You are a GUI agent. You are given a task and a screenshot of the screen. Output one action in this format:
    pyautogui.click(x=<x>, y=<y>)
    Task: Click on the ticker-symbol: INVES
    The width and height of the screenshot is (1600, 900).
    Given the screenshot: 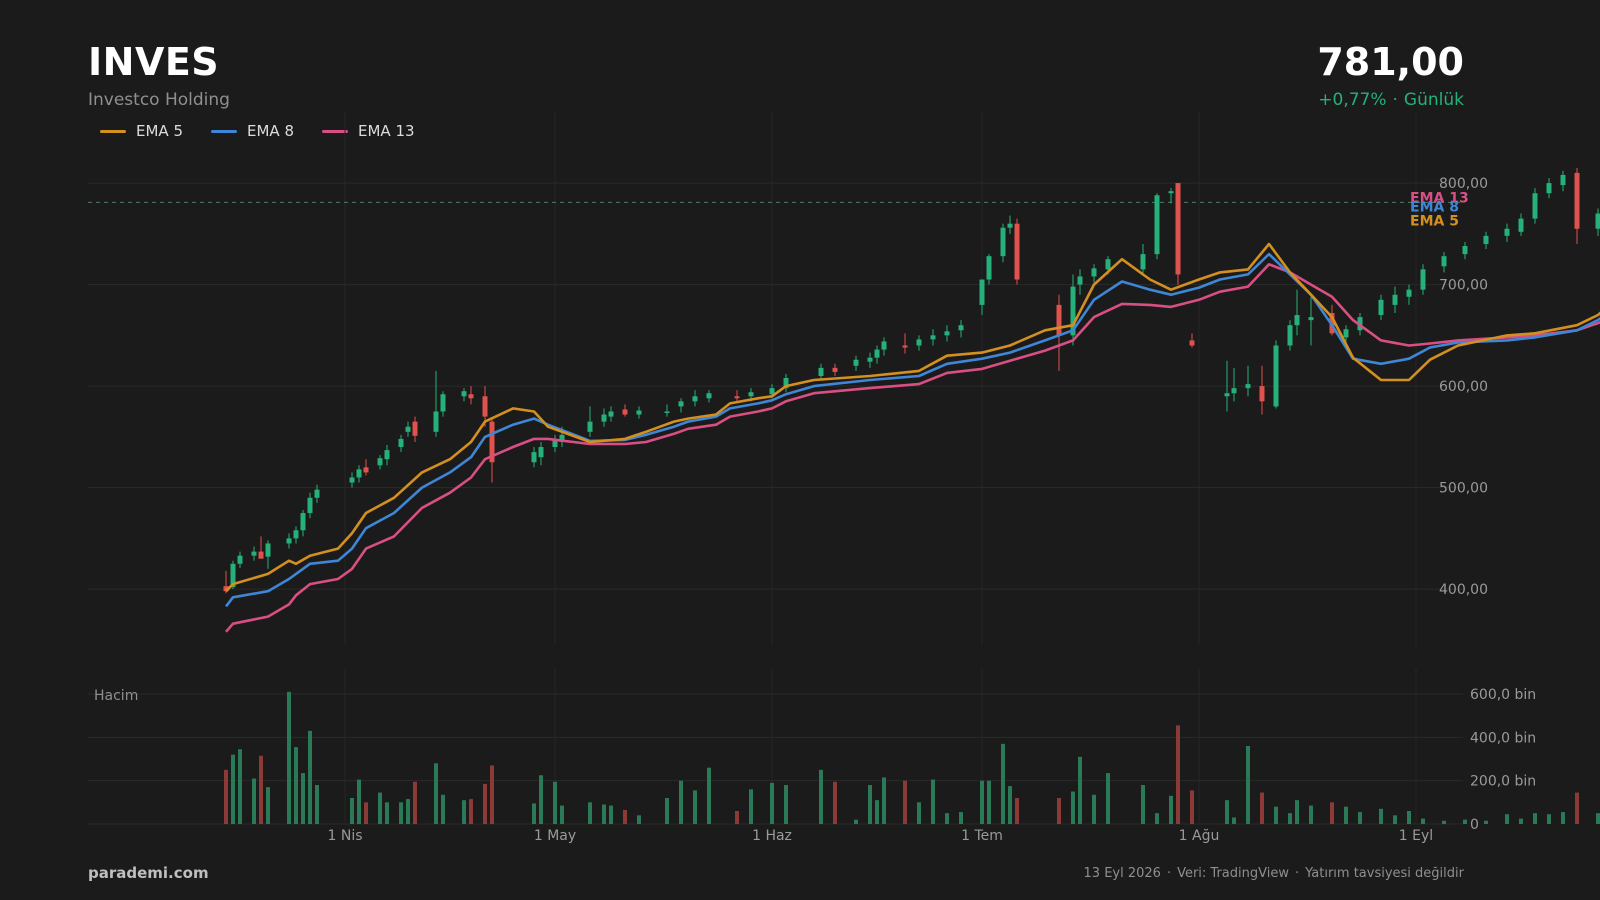 What is the action you would take?
    pyautogui.click(x=154, y=62)
    